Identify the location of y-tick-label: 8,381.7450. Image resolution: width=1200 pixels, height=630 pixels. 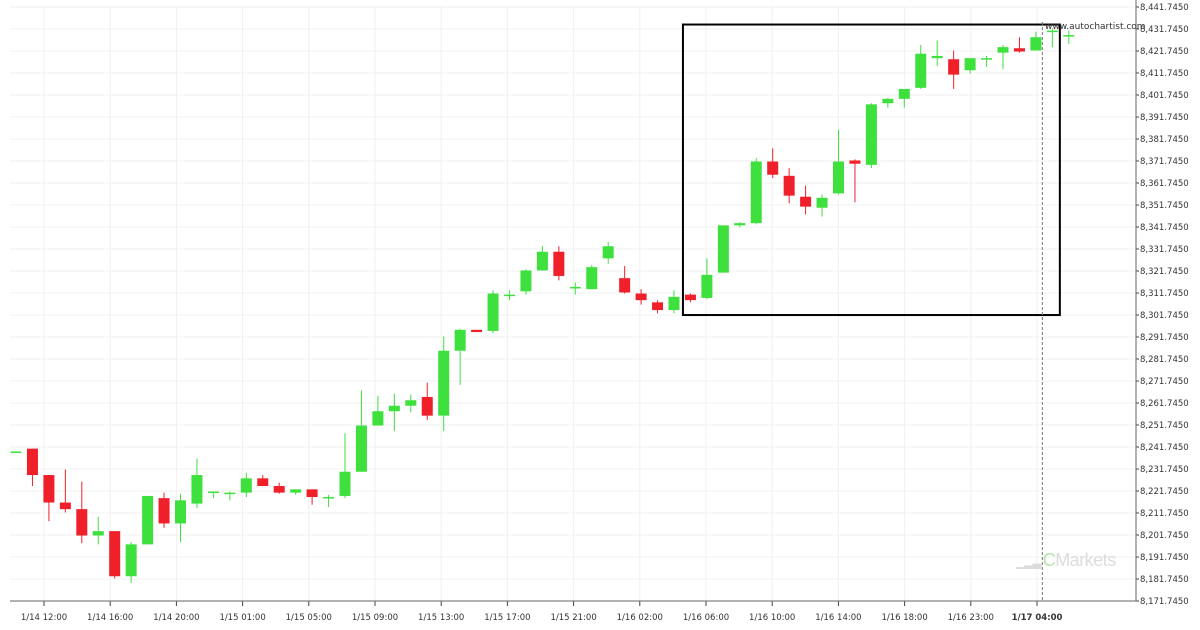
(1164, 140).